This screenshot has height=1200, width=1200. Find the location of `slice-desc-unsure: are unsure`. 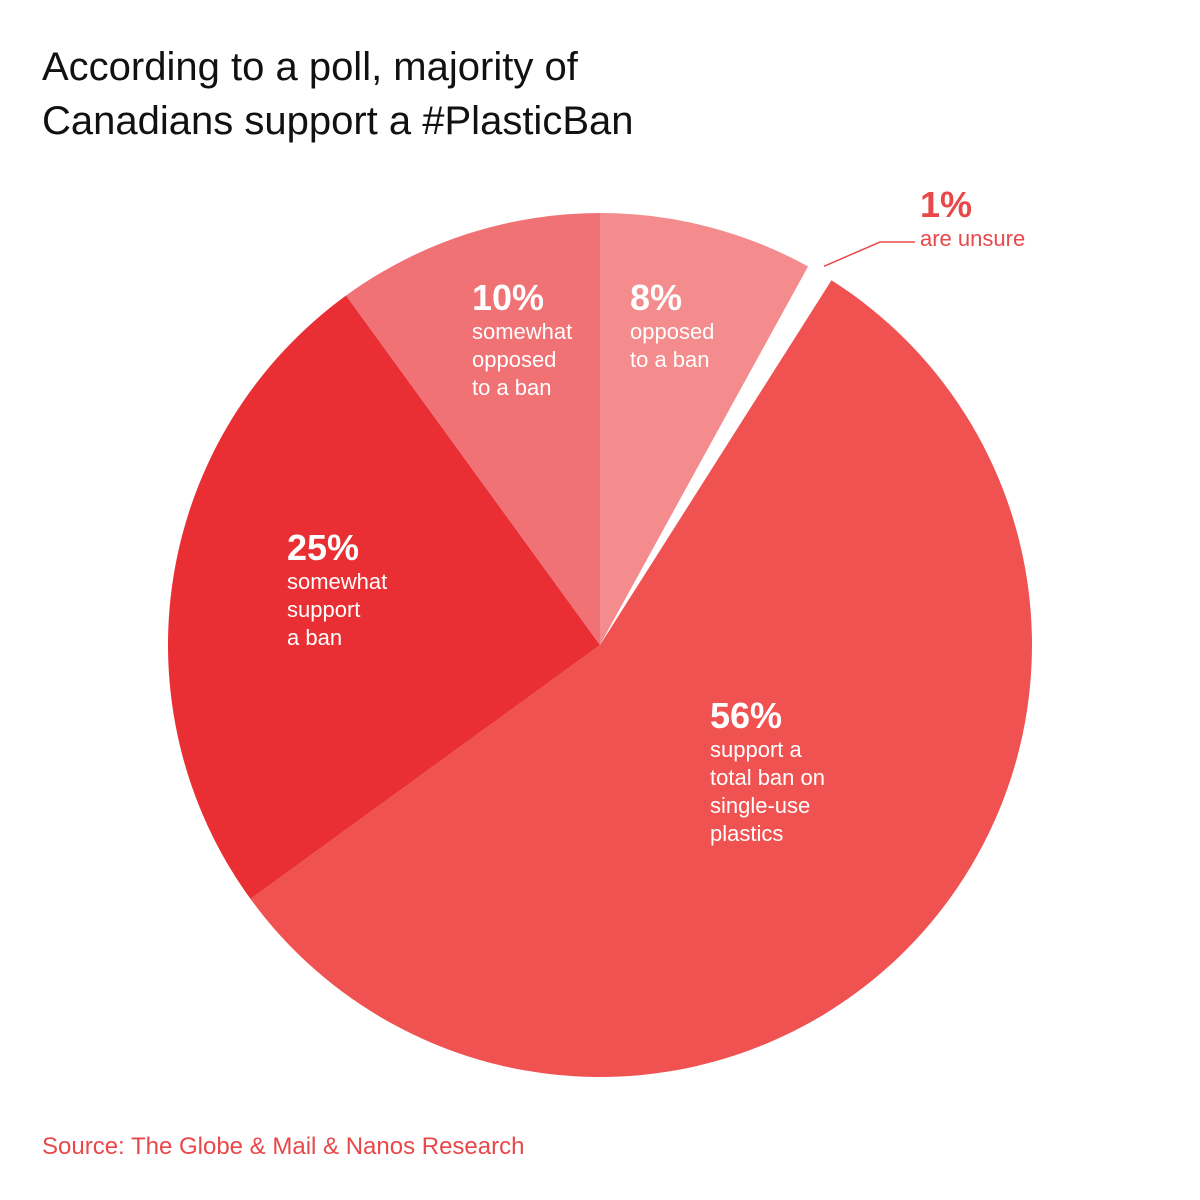

slice-desc-unsure: are unsure is located at coordinates (973, 238).